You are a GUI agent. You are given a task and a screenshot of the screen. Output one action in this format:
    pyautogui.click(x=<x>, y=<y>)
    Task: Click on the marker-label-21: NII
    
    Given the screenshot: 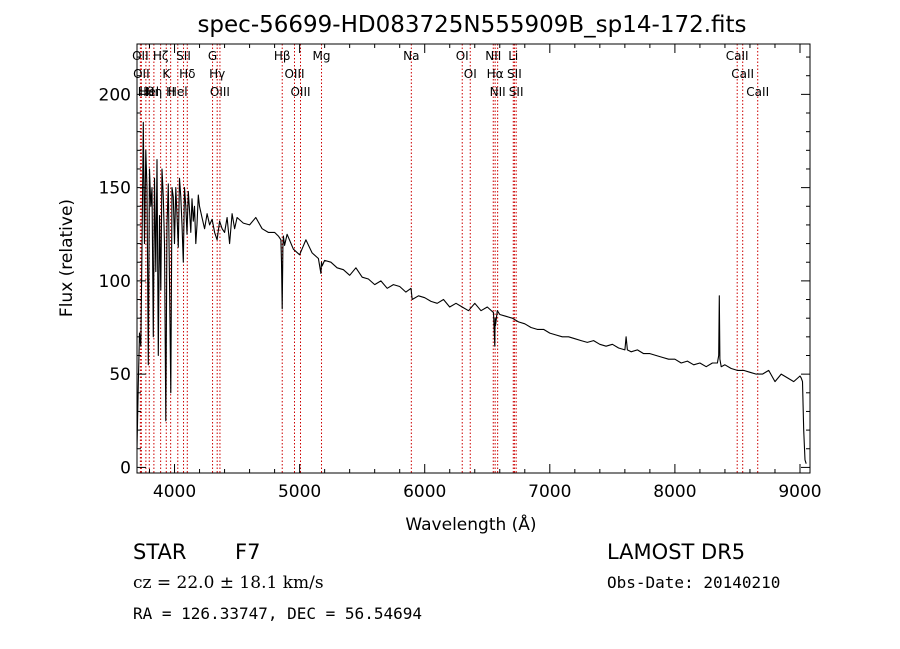 What is the action you would take?
    pyautogui.click(x=493, y=56)
    